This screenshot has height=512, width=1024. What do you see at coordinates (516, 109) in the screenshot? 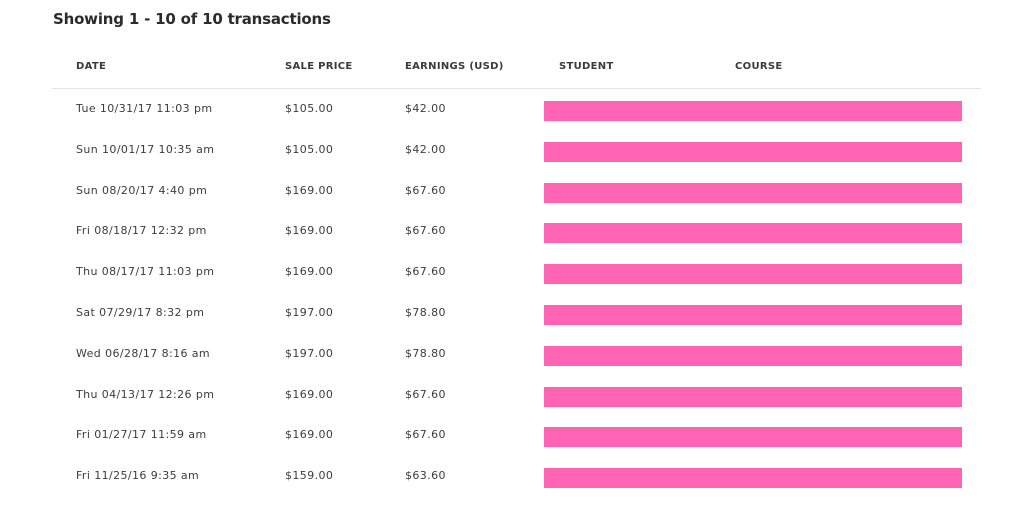
I see `table-row: Tue 10/31/17 11:03 pm $105.00 $42.00` at bounding box center [516, 109].